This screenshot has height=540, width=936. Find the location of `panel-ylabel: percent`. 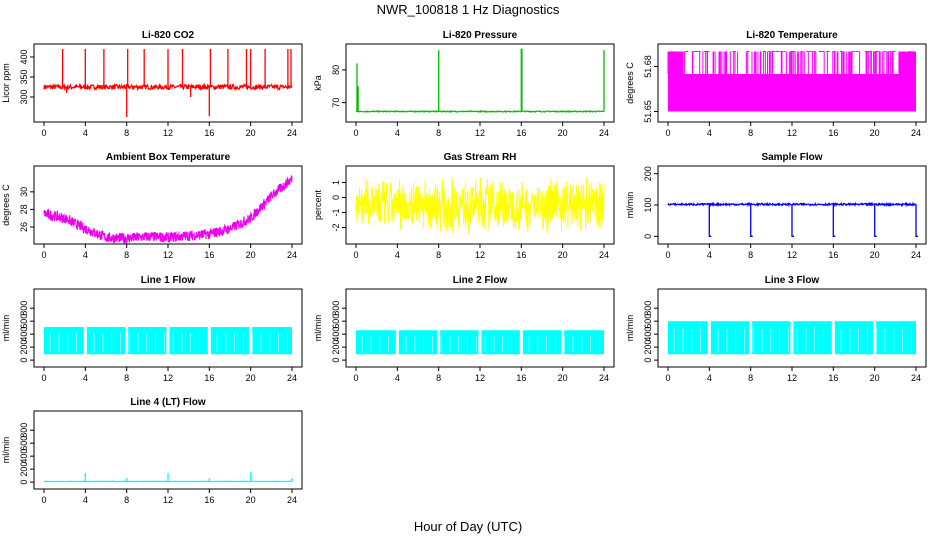

panel-ylabel: percent is located at coordinates (318, 204).